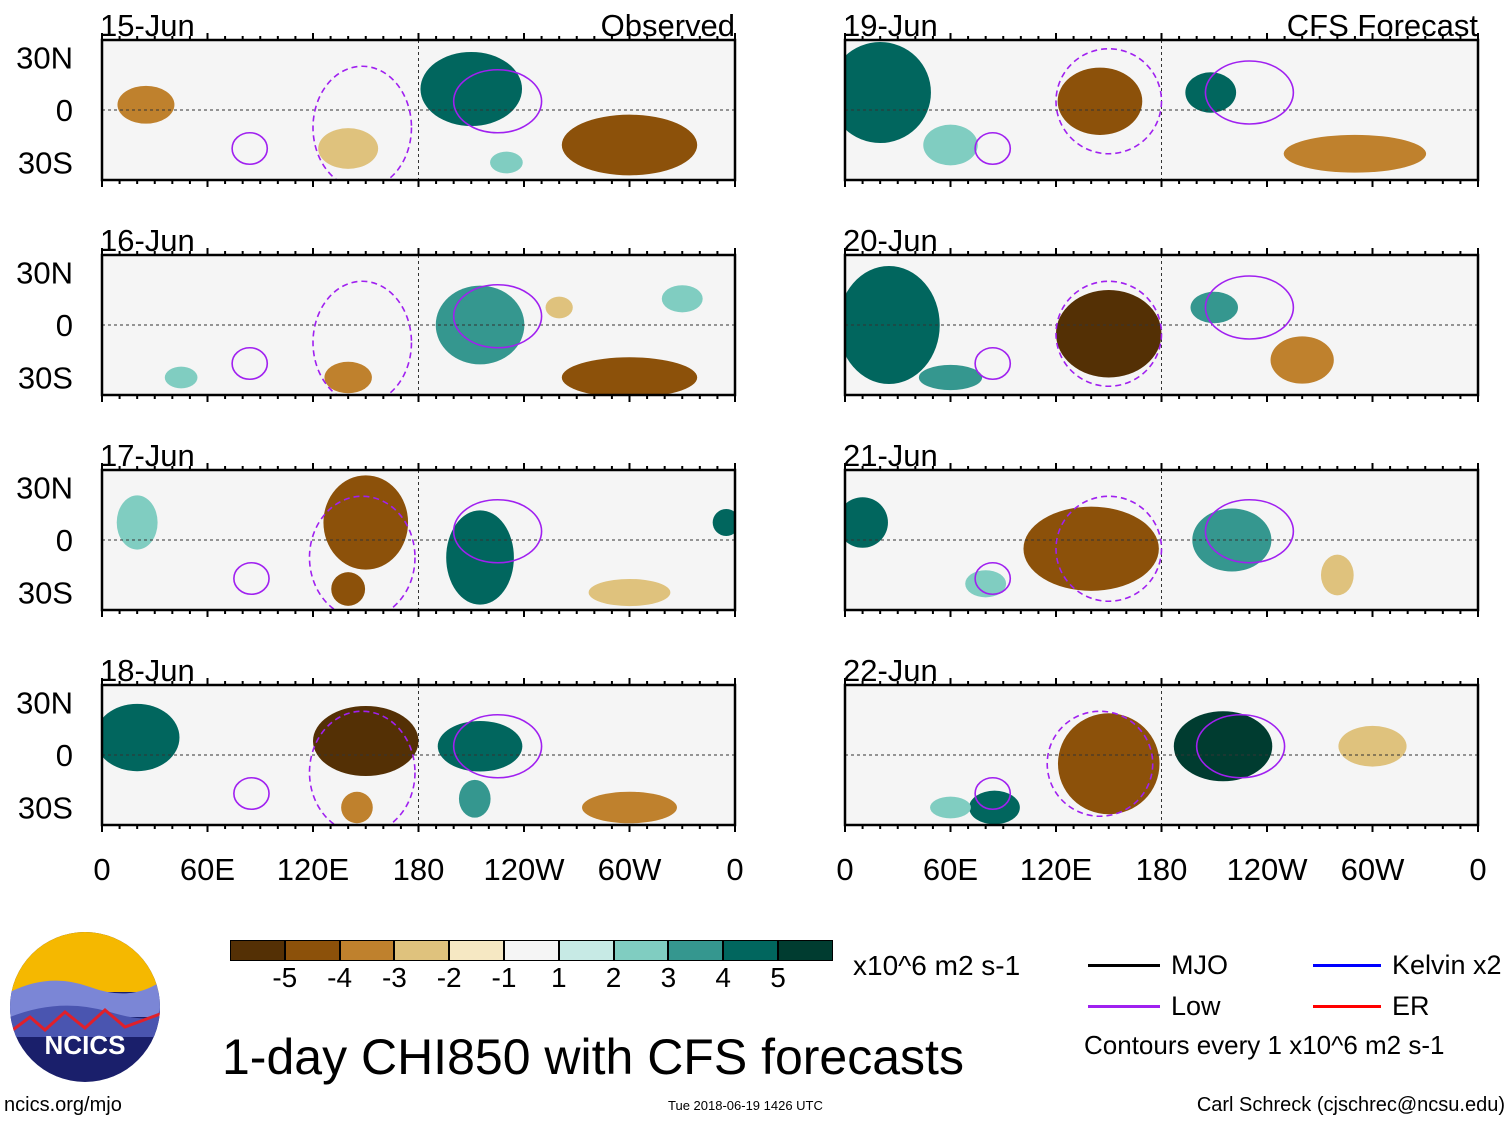 This screenshot has width=1510, height=1121. I want to click on panel-date: 15-Jun, so click(147, 25).